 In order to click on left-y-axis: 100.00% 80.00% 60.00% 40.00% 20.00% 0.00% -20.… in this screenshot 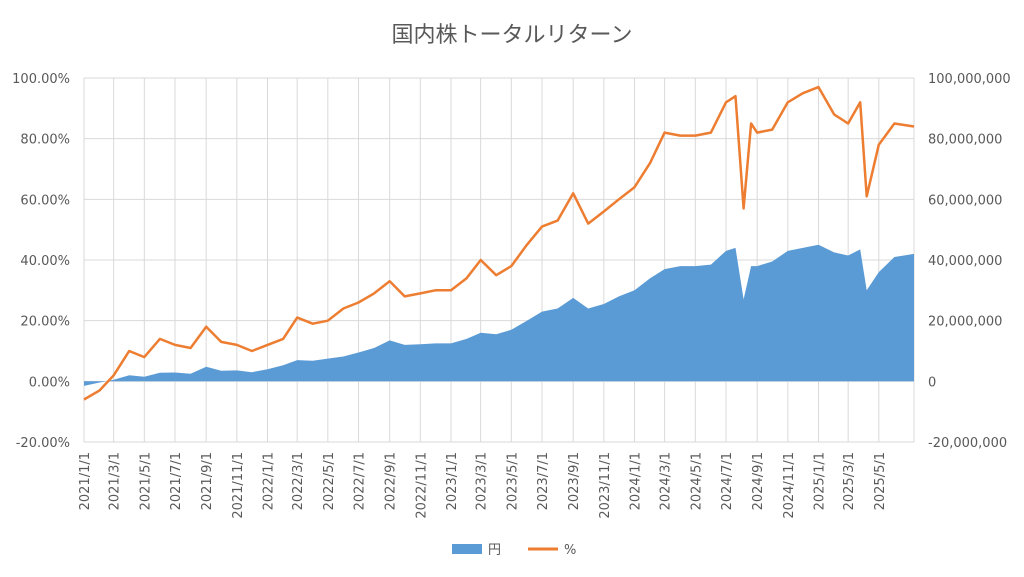, I will do `click(41, 261)`.